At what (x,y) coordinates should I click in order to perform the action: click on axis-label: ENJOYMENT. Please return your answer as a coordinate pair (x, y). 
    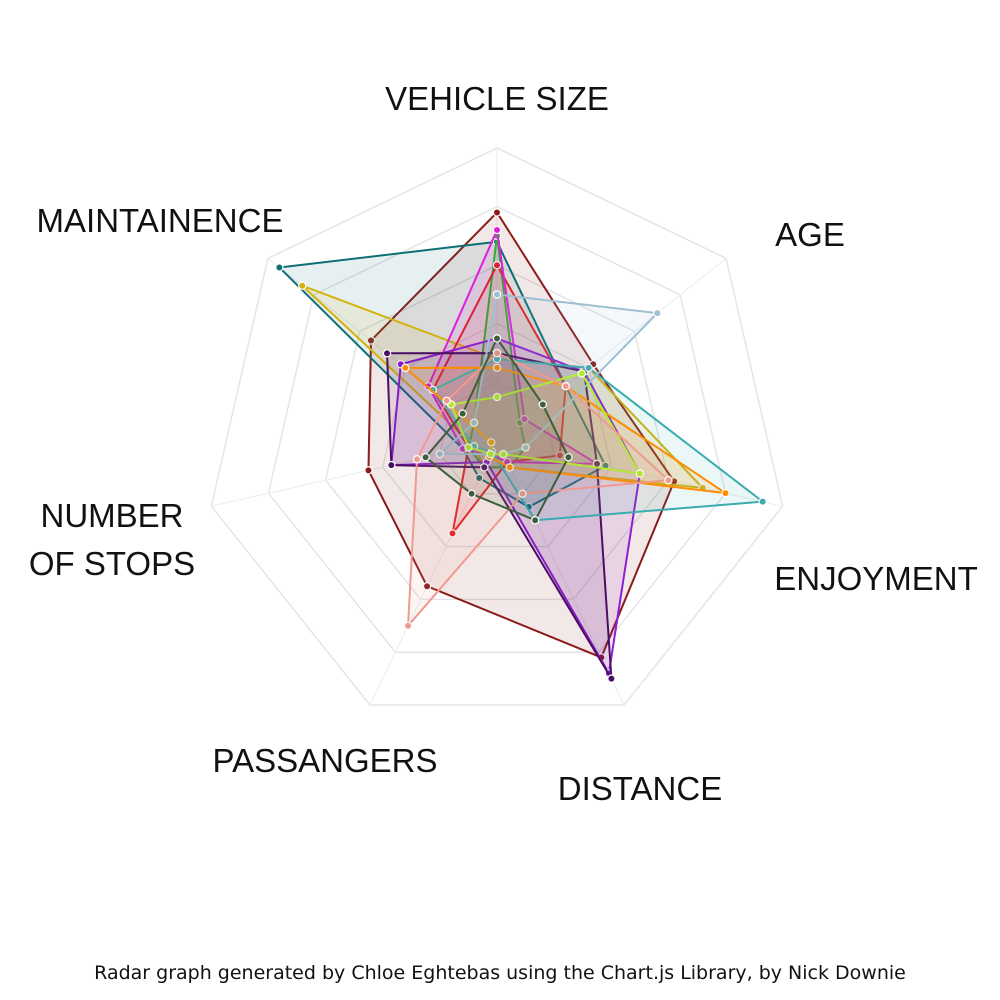
    Looking at the image, I should click on (876, 578).